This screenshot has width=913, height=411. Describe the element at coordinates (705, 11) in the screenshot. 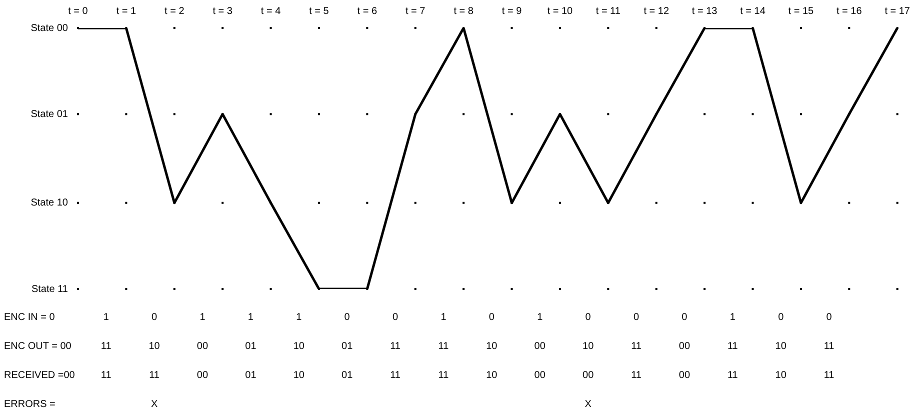

I see `x-tick-label: t = 13` at that location.